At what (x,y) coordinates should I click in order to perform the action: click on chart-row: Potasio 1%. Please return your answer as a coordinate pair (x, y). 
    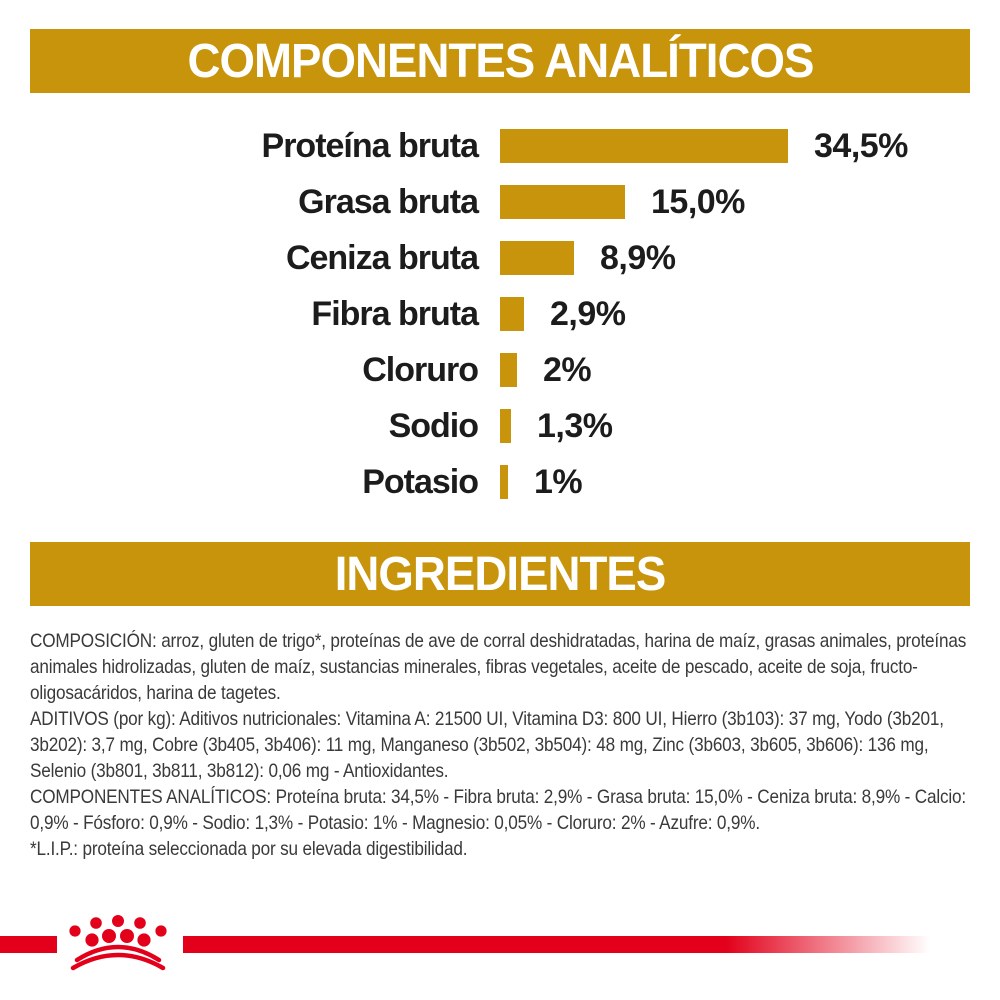
    Looking at the image, I should click on (500, 482).